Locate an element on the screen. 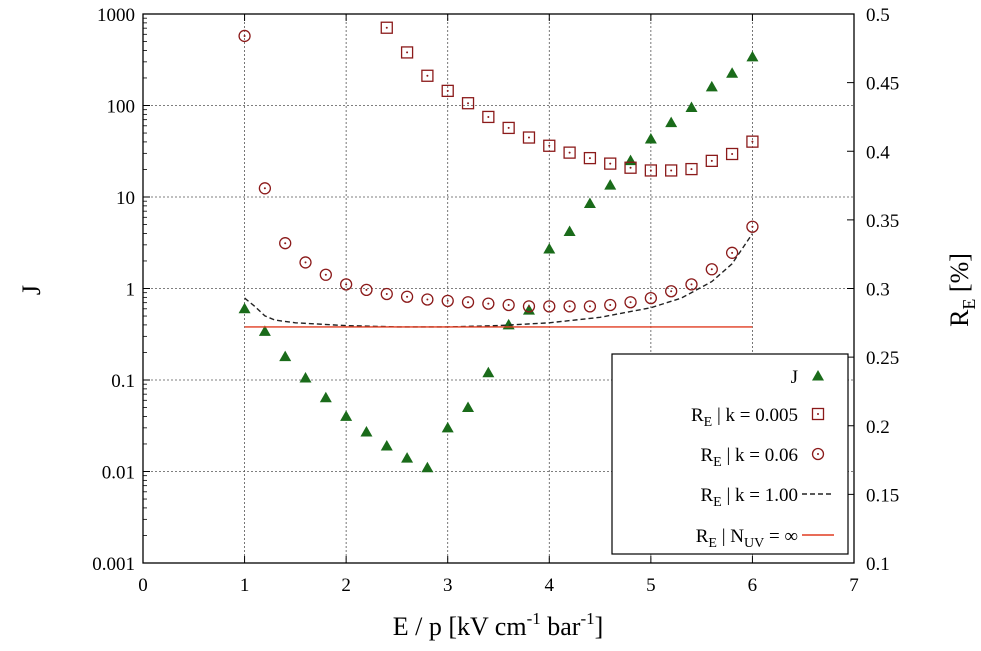 The image size is (981, 651). legend-symbol-k0005 is located at coordinates (818, 414).